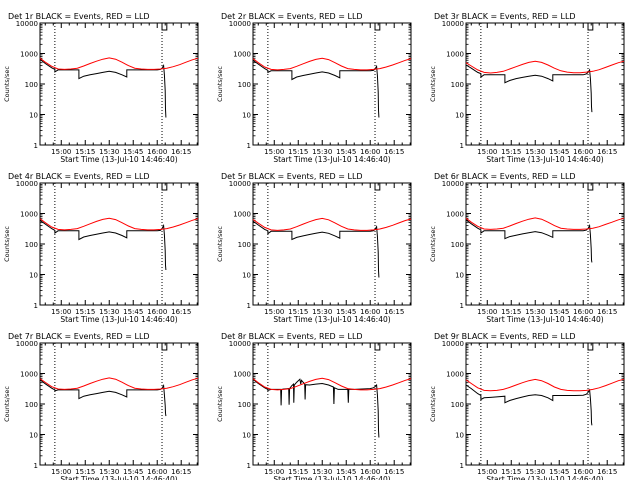 The image size is (640, 480). Describe the element at coordinates (292, 176) in the screenshot. I see `panel-title: Det 5r BLACK = Events, RED = LLD` at that location.